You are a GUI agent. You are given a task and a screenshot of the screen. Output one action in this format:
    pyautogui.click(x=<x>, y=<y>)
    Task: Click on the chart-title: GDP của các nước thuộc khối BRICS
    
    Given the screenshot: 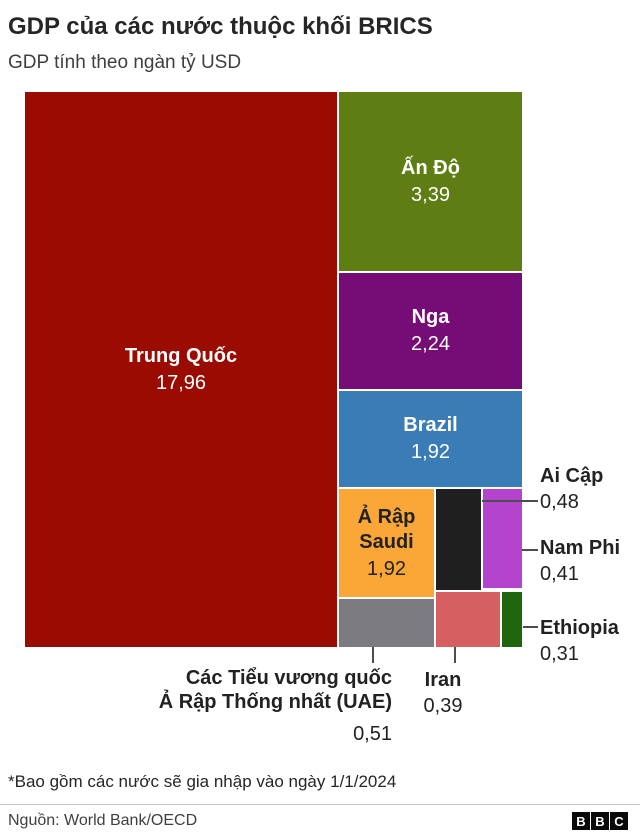 What is the action you would take?
    pyautogui.click(x=220, y=26)
    